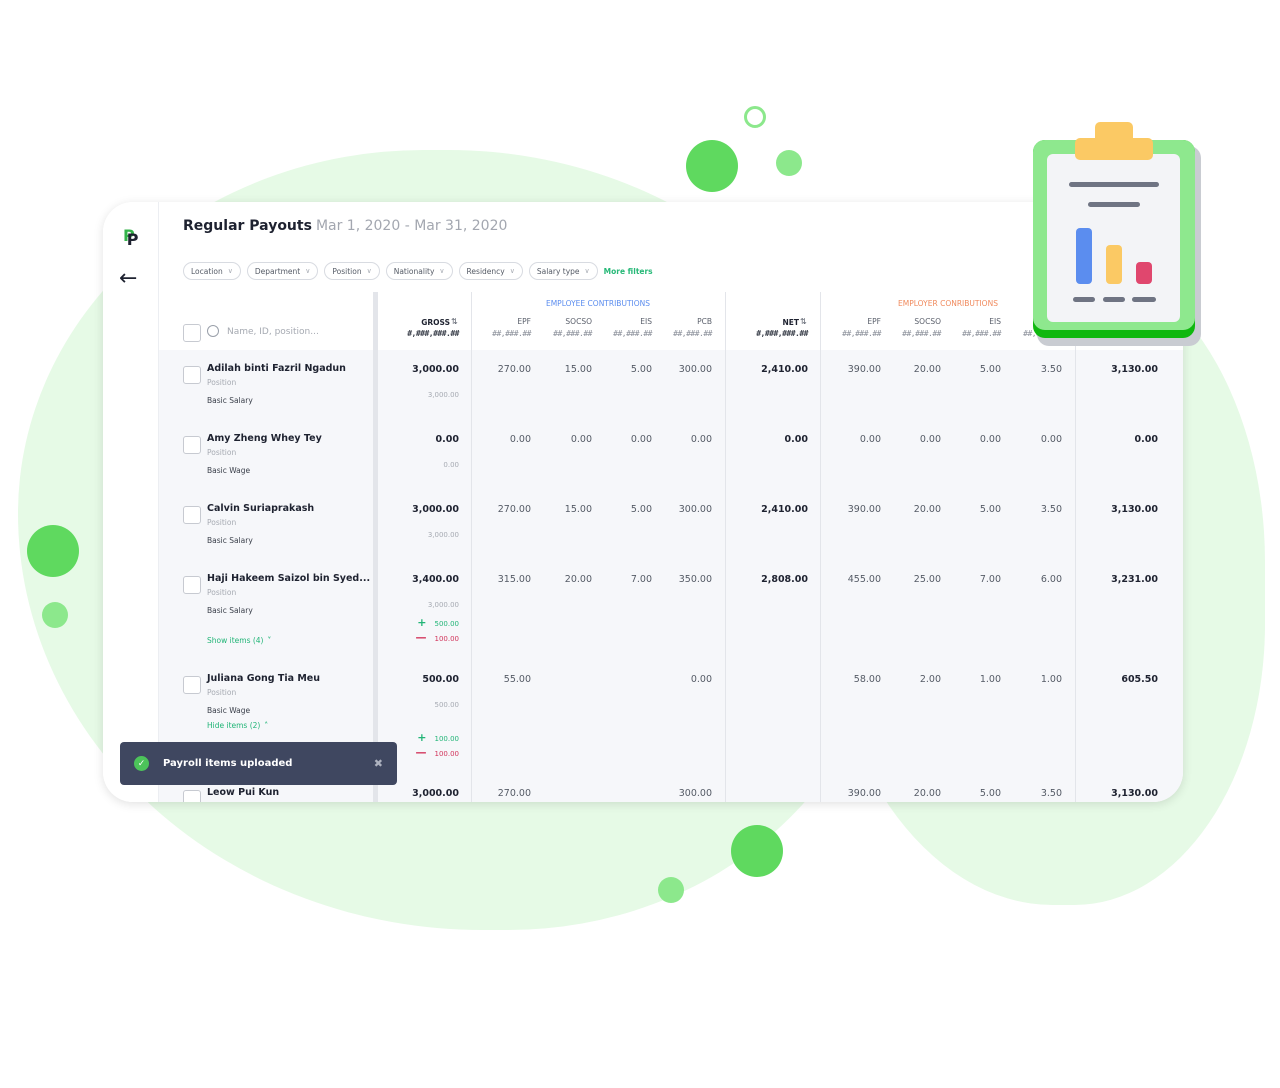 This screenshot has height=1088, width=1280. Describe the element at coordinates (282, 271) in the screenshot. I see `filter-department: Department ∨` at that location.